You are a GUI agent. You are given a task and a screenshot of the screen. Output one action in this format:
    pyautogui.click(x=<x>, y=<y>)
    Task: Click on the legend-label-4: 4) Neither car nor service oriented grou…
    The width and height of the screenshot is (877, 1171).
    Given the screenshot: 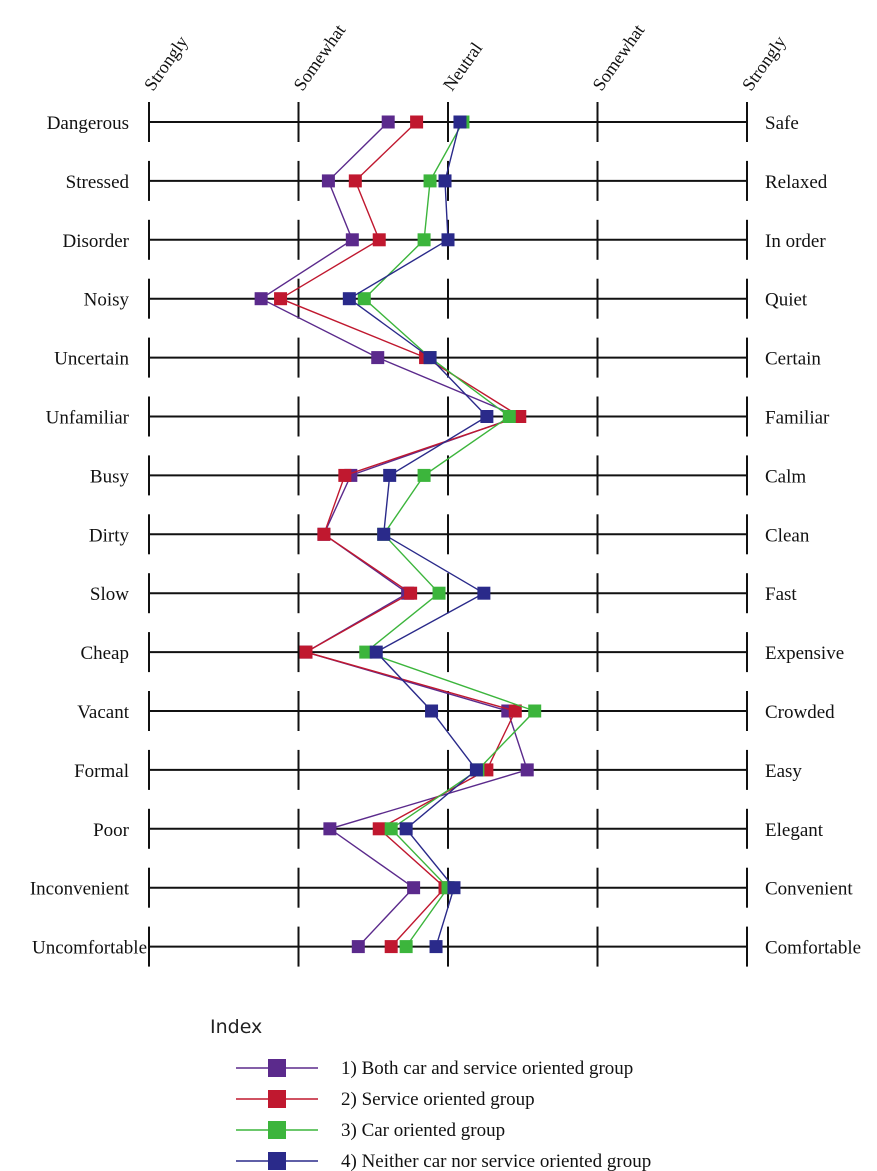 What is the action you would take?
    pyautogui.click(x=496, y=1161)
    